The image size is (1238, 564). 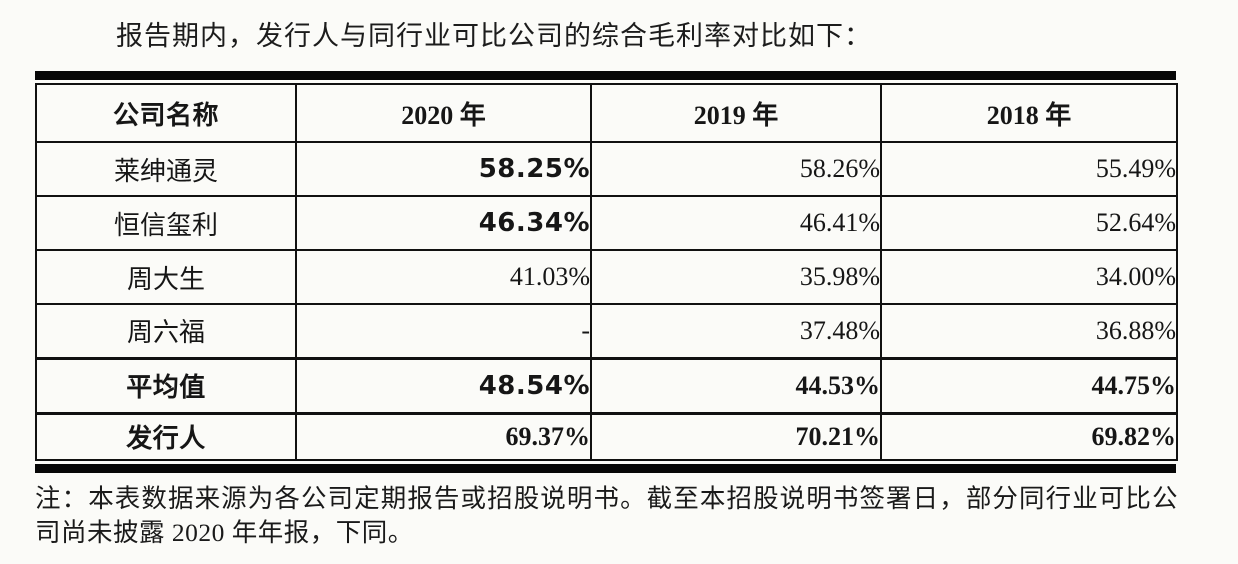 What do you see at coordinates (166, 169) in the screenshot?
I see `company-name-cell: 莱绅通灵` at bounding box center [166, 169].